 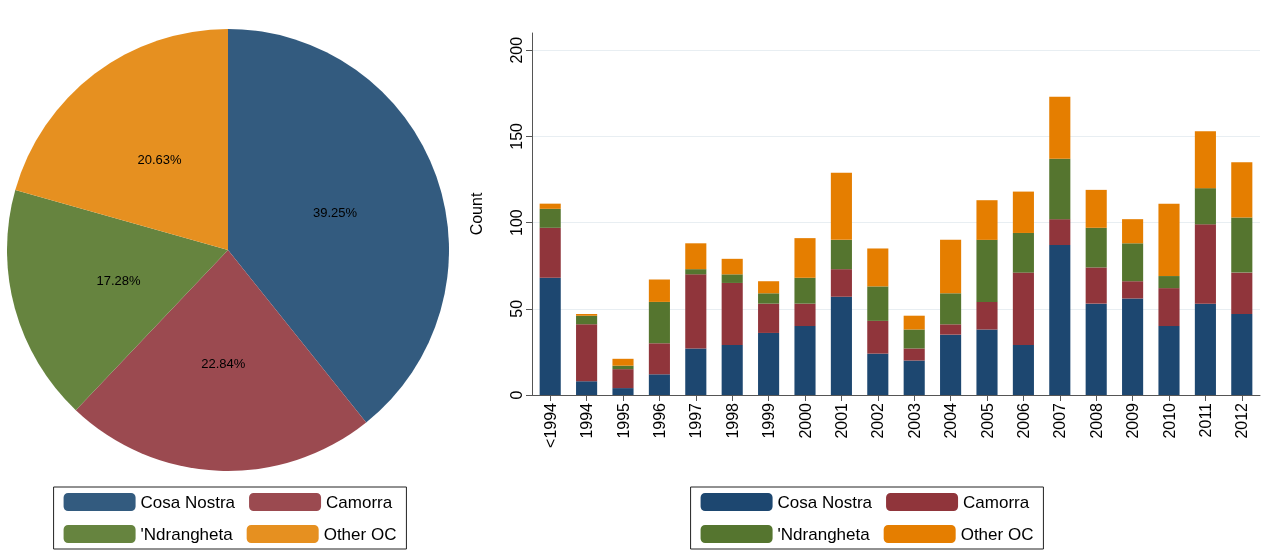 I want to click on x-tick-label: 2011, so click(x=1205, y=420).